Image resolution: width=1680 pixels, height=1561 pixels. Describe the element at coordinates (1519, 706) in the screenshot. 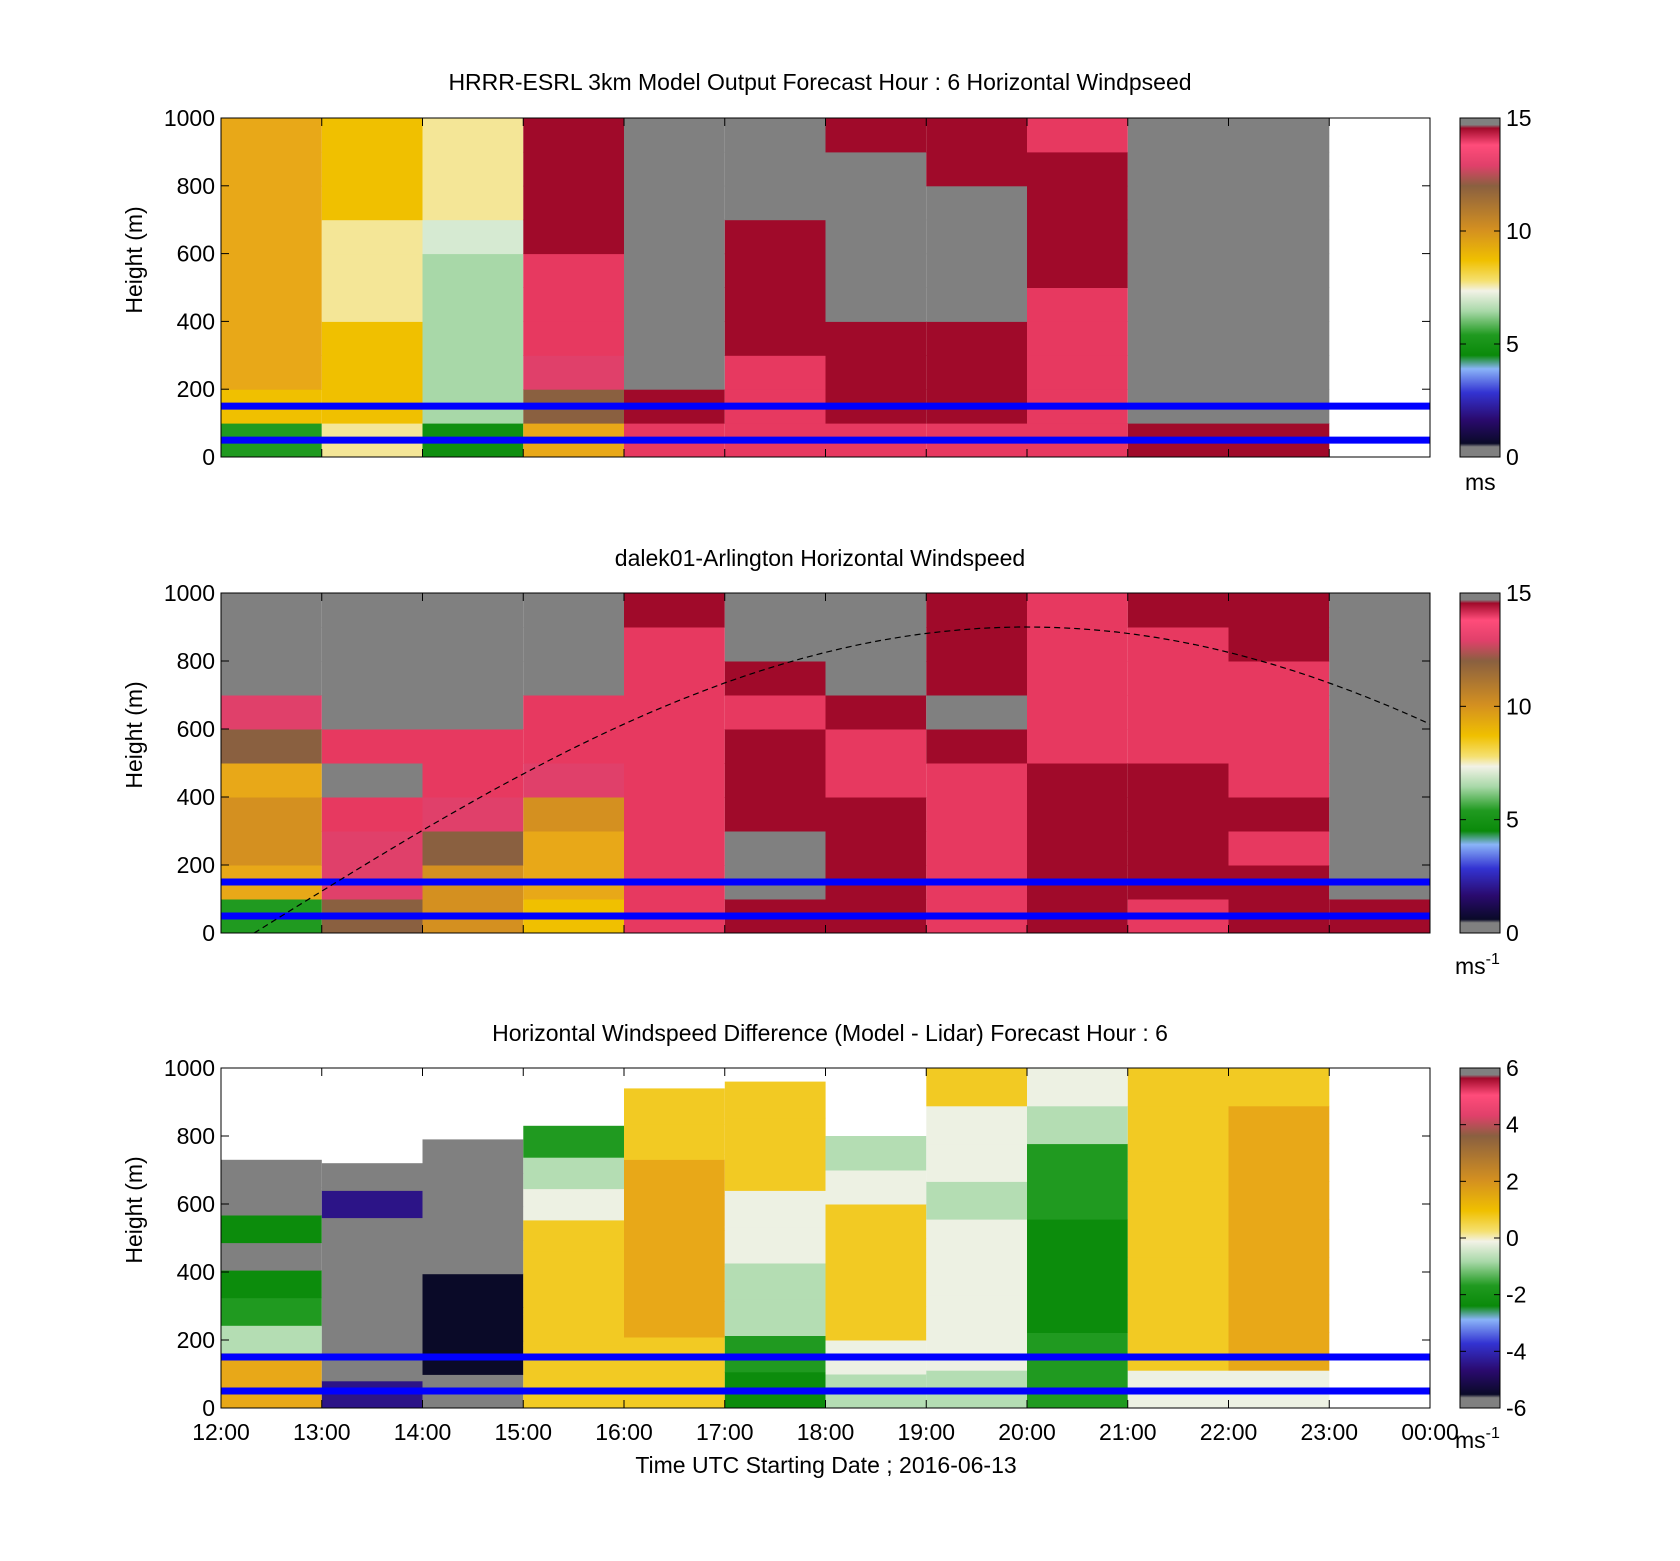

I see `colorbar-tick-label: 10` at that location.